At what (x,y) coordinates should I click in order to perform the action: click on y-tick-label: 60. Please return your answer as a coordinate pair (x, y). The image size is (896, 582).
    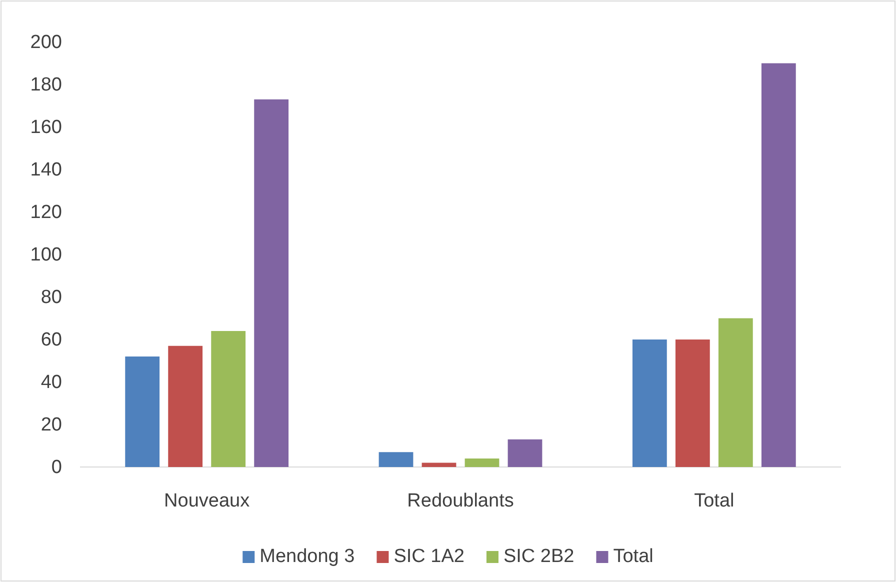
    Looking at the image, I should click on (51, 340).